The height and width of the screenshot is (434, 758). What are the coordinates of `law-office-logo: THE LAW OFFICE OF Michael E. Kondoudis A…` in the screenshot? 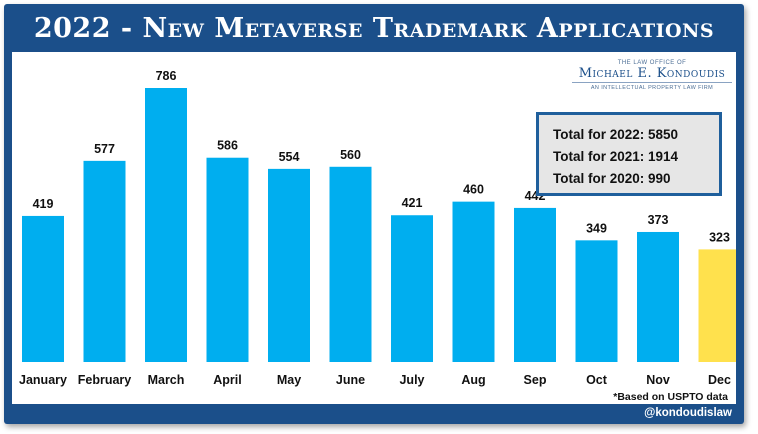 It's located at (652, 75).